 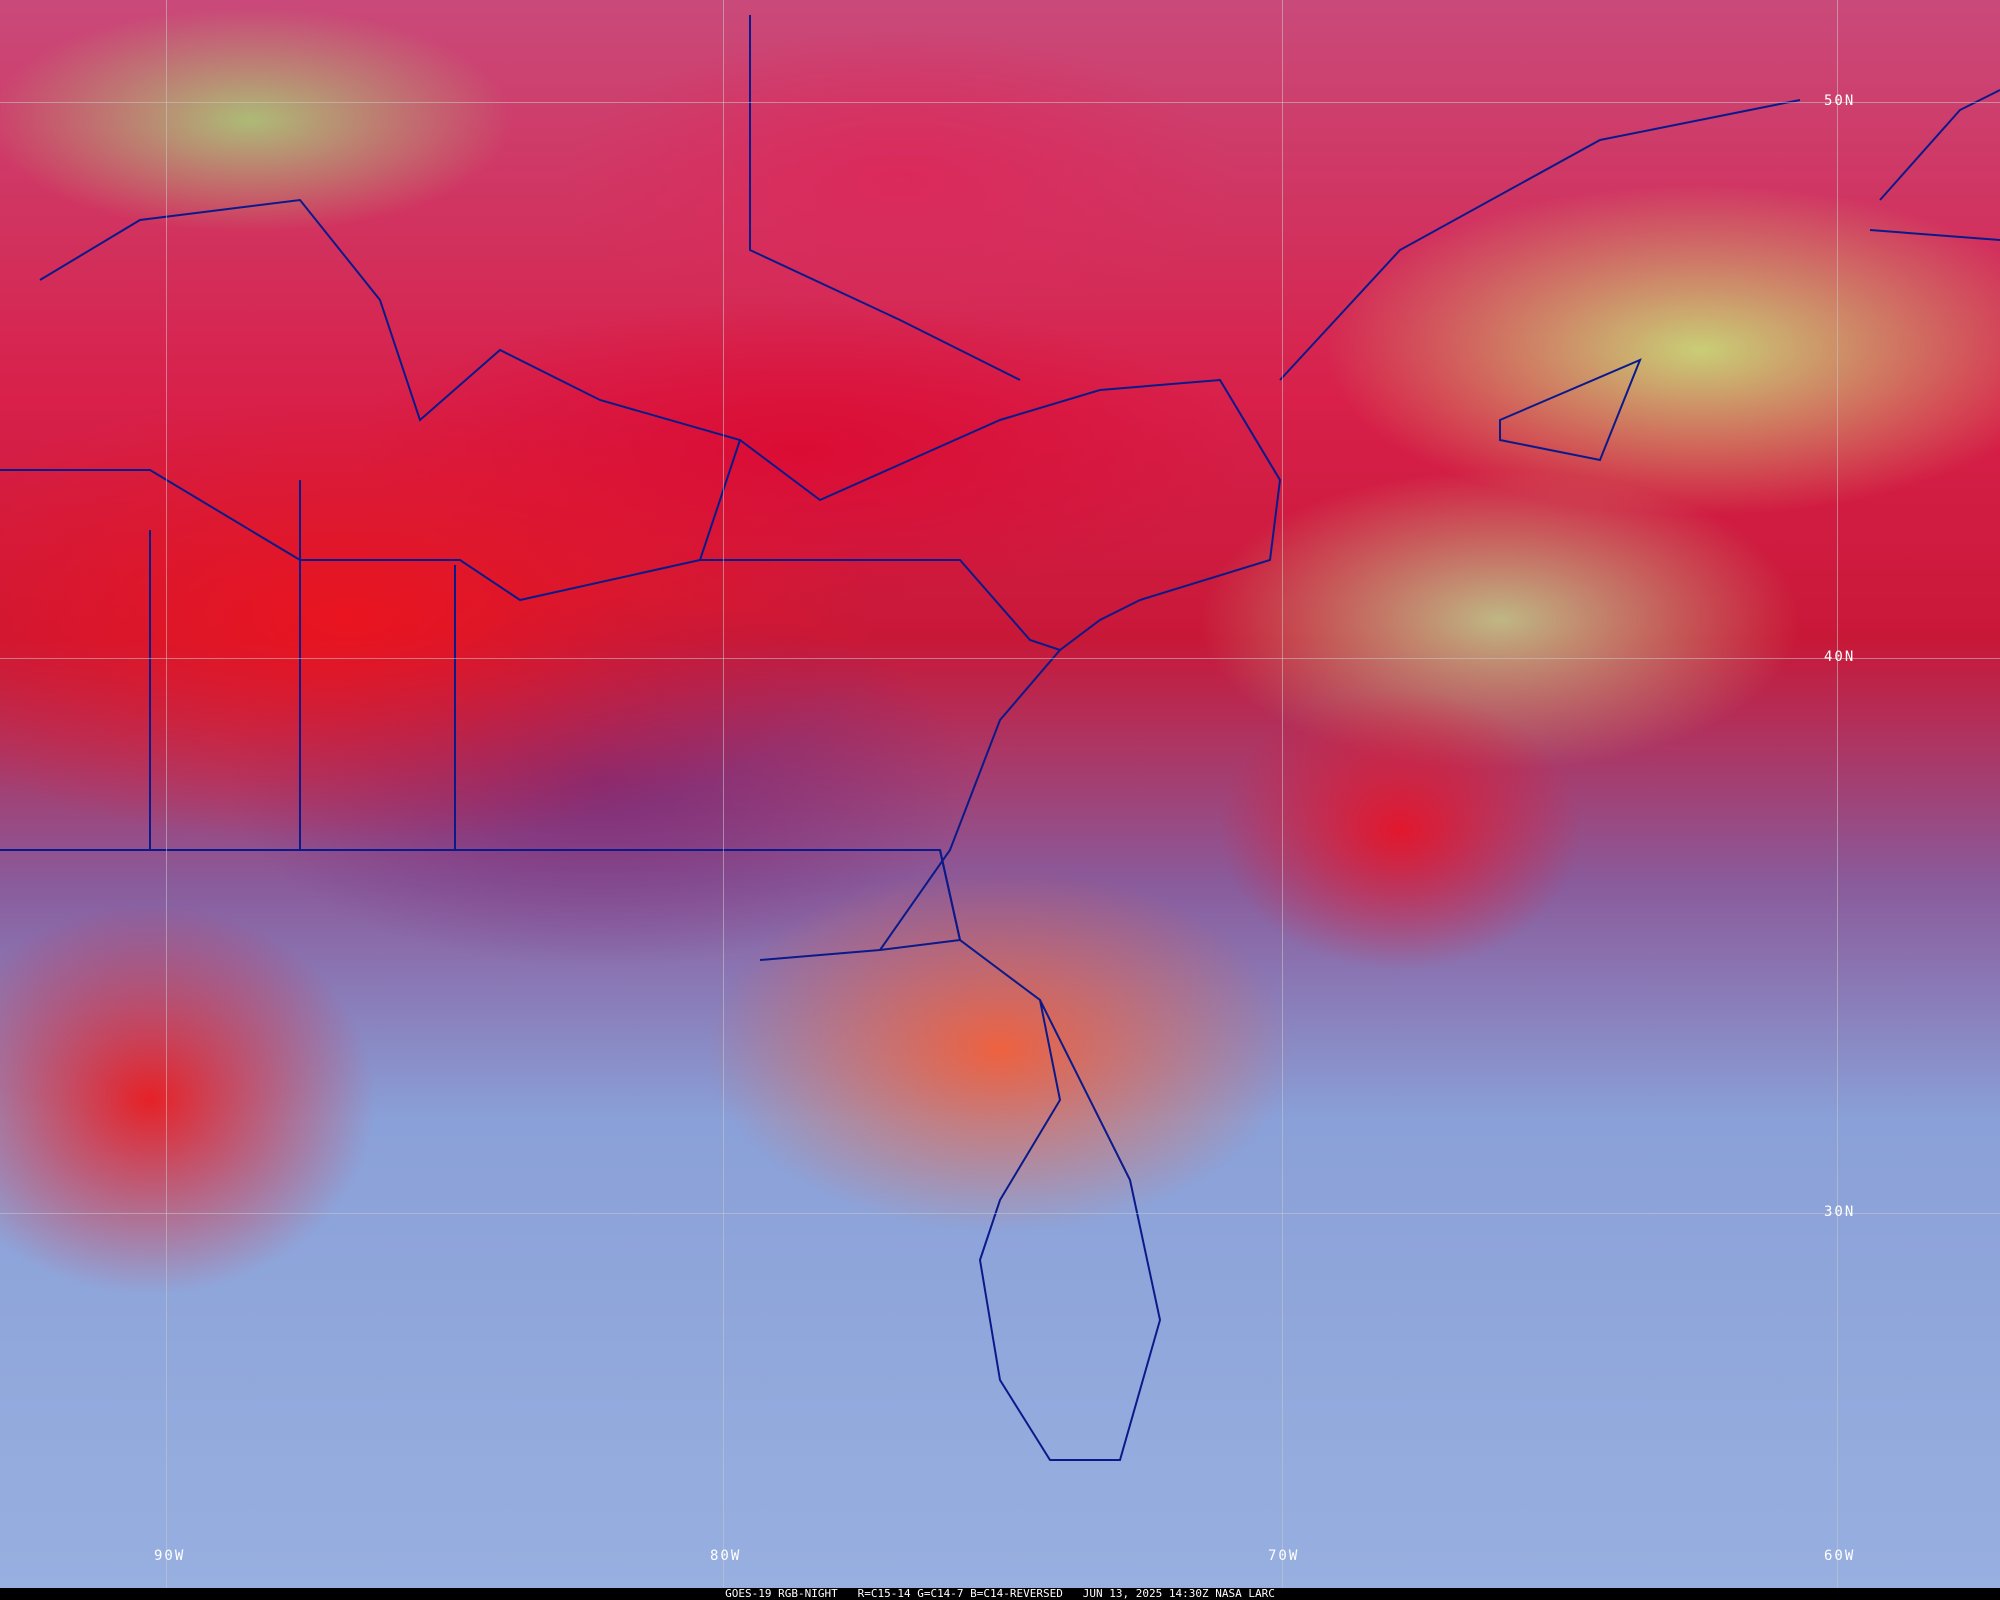 What do you see at coordinates (960, 1593) in the screenshot?
I see `caption-channels: R=C15-14 G=C14-7 B=C14-REVERSED` at bounding box center [960, 1593].